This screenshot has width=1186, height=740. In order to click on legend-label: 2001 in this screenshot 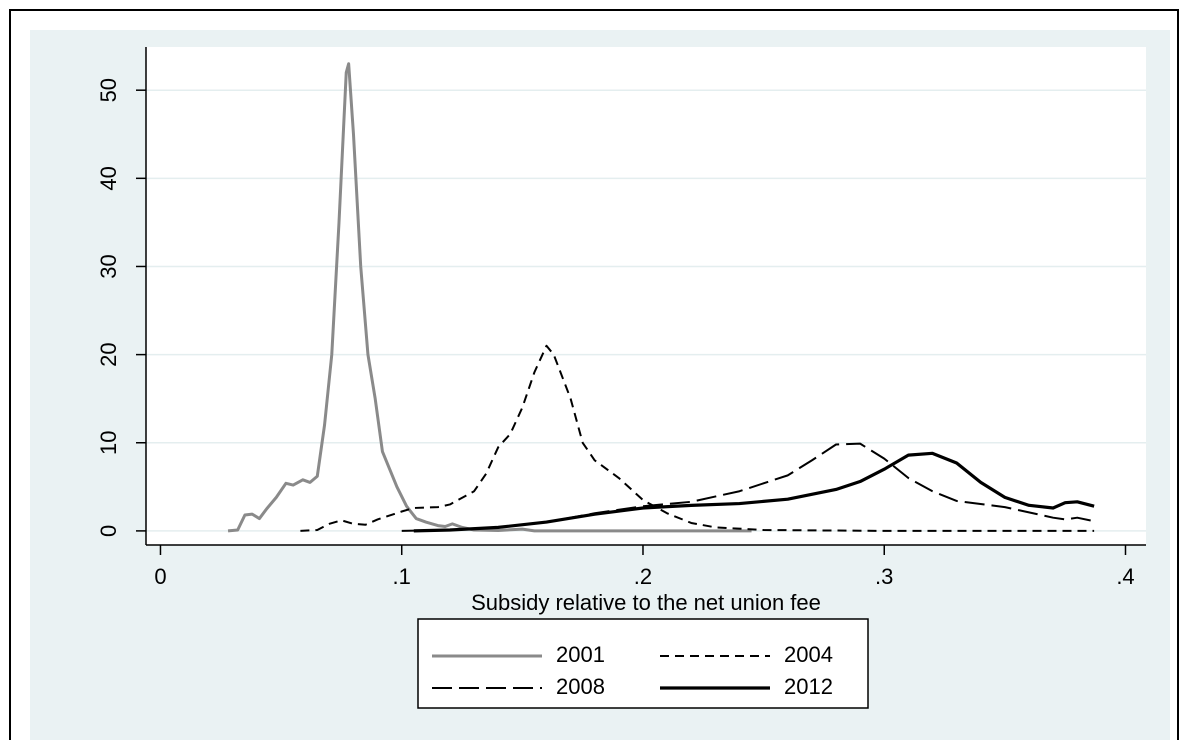, I will do `click(580, 654)`.